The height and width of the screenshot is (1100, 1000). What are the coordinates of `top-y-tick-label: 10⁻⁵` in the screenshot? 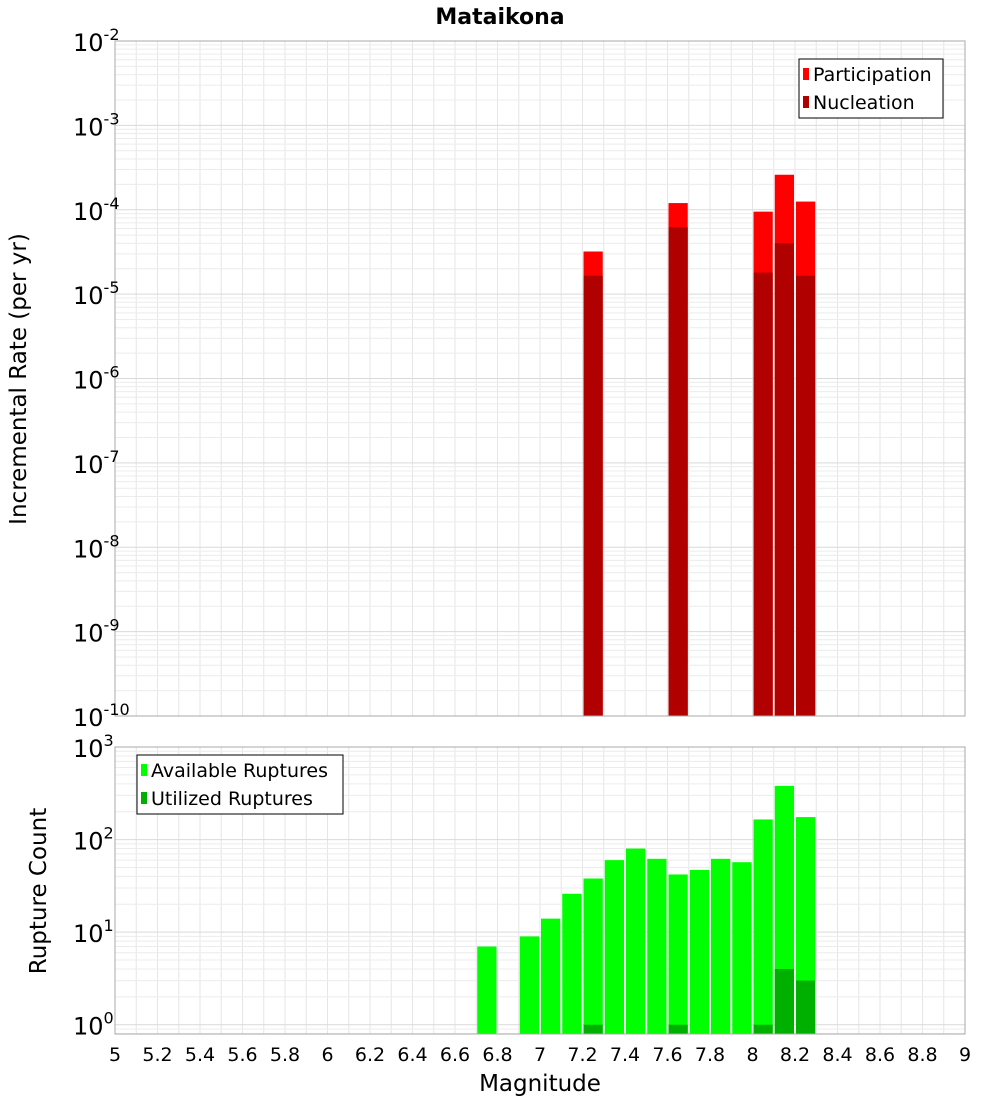 It's located at (96, 294).